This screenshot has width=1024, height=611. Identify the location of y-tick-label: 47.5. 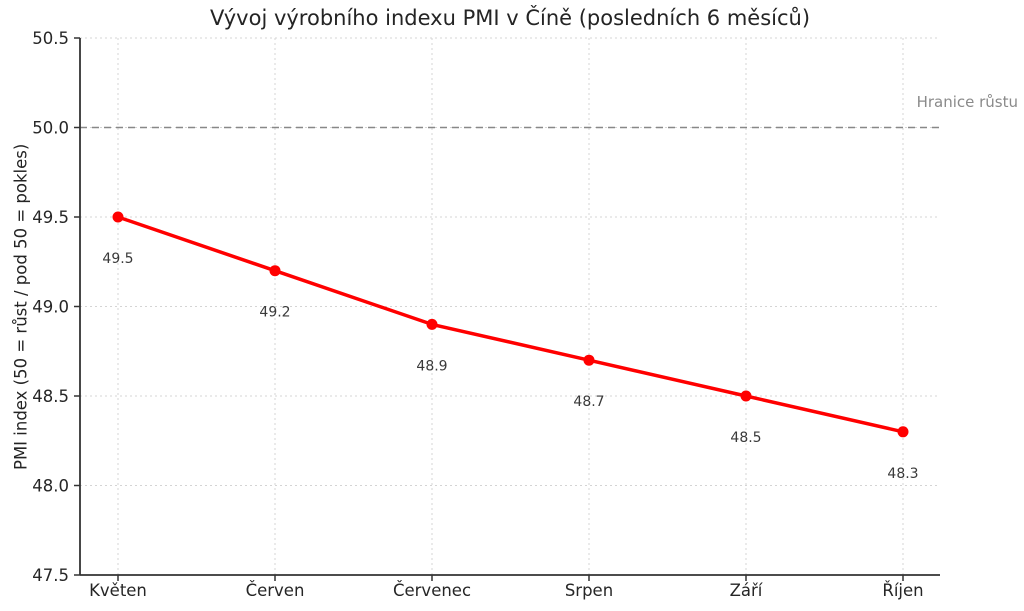
(50, 575).